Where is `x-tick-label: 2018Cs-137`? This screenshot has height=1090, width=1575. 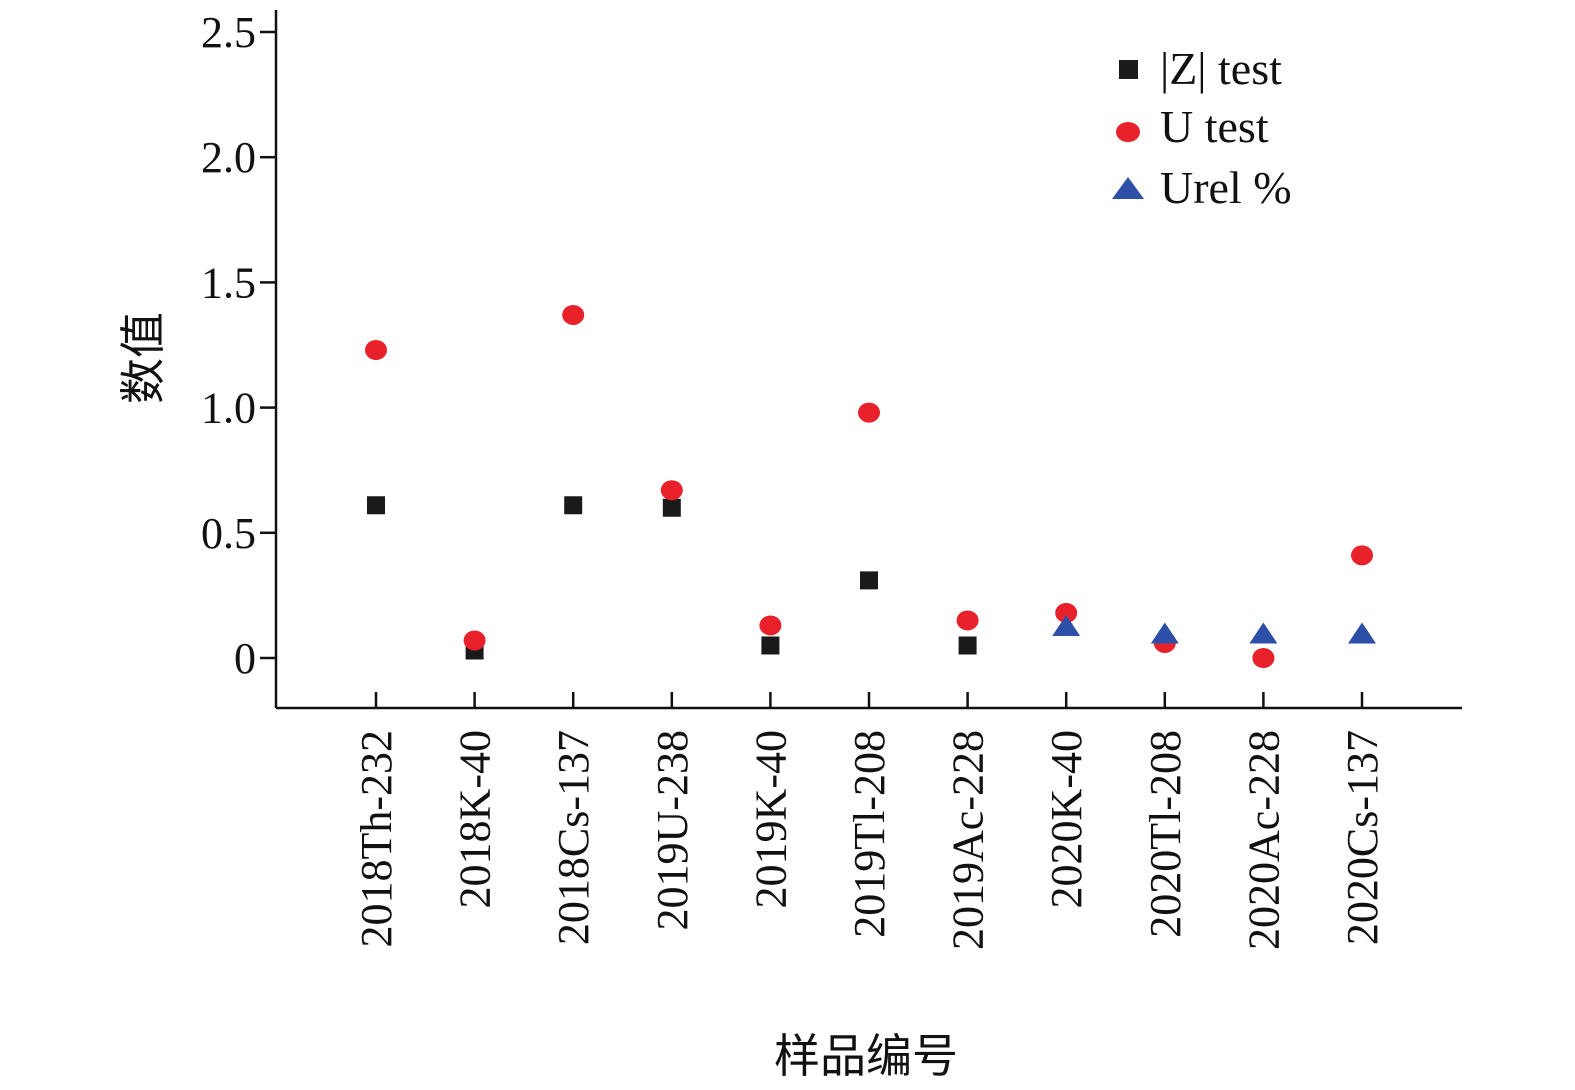 x-tick-label: 2018Cs-137 is located at coordinates (573, 837).